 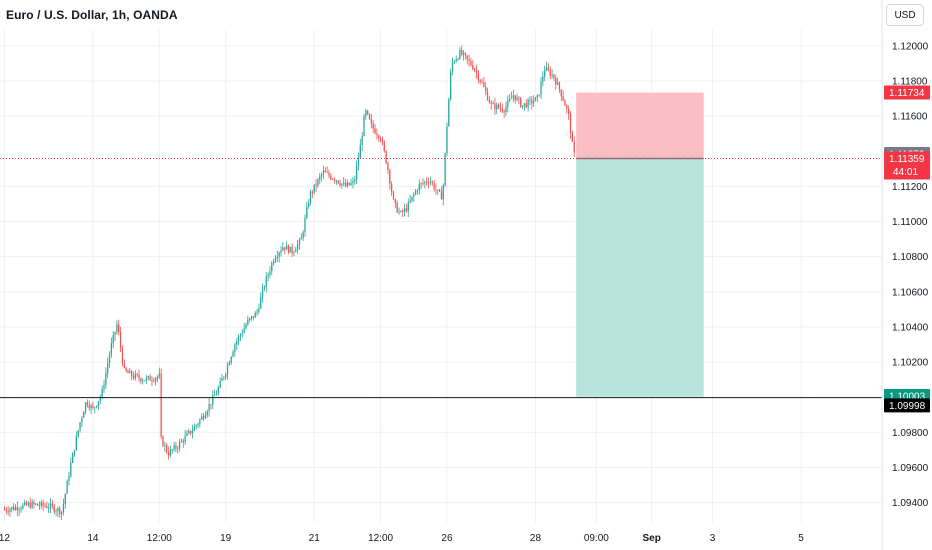 What do you see at coordinates (596, 538) in the screenshot?
I see `time-tick-label: 09:00` at bounding box center [596, 538].